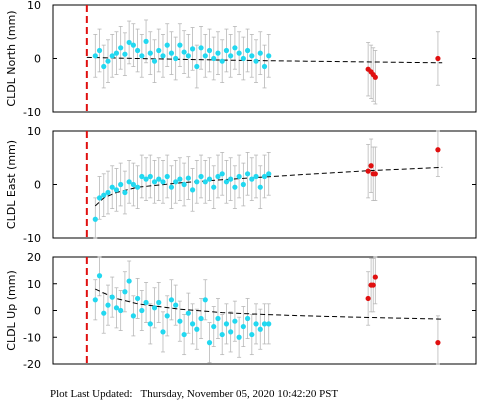  Describe the element at coordinates (11, 58) in the screenshot. I see `y-axis-label: CLDL North (mm)` at that location.